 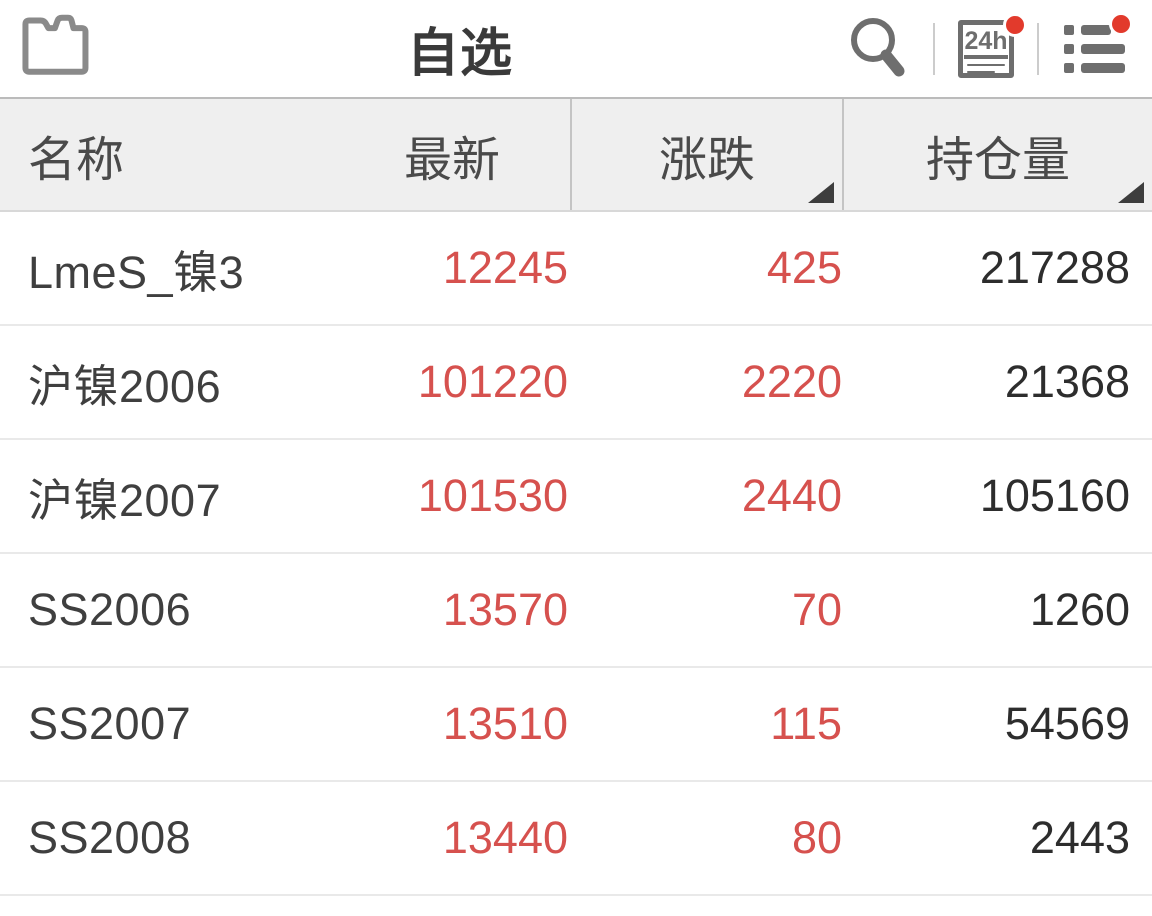 What do you see at coordinates (110, 723) in the screenshot?
I see `instrument-name: SS2007` at bounding box center [110, 723].